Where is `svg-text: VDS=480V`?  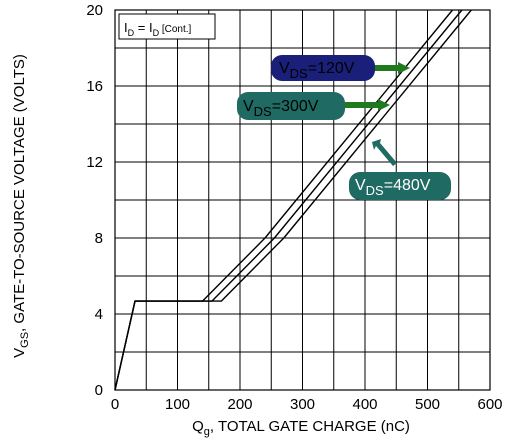 svg-text: VDS=480V is located at coordinates (393, 187).